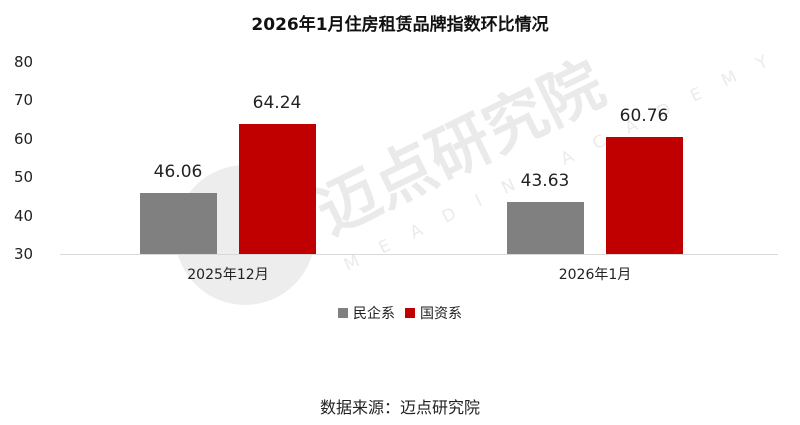 This screenshot has height=425, width=800. I want to click on y-tick-40: 40, so click(24, 216).